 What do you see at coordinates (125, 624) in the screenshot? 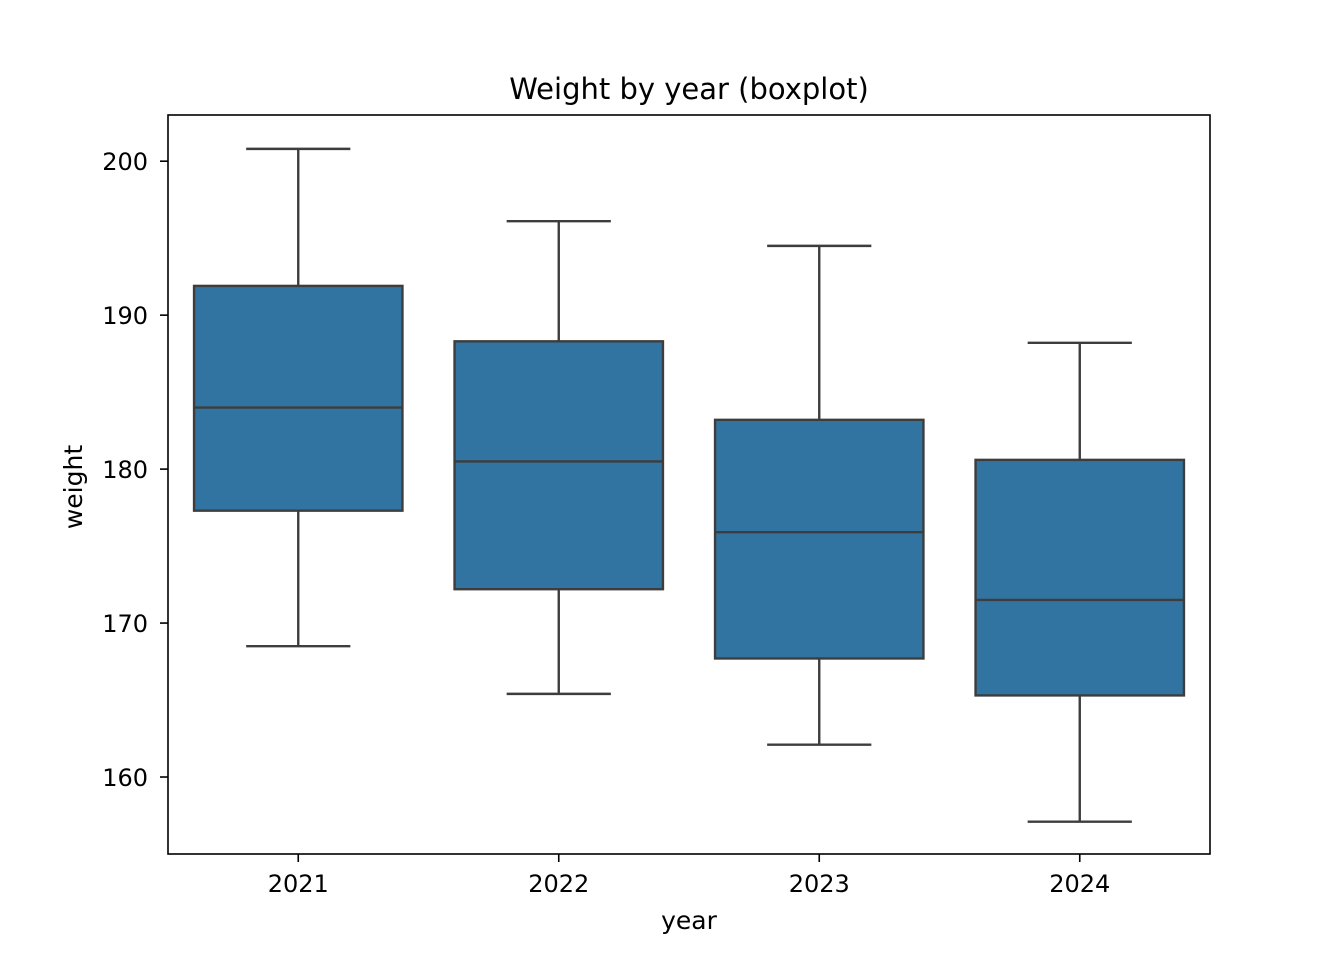
I see `y-tick-label: 170` at bounding box center [125, 624].